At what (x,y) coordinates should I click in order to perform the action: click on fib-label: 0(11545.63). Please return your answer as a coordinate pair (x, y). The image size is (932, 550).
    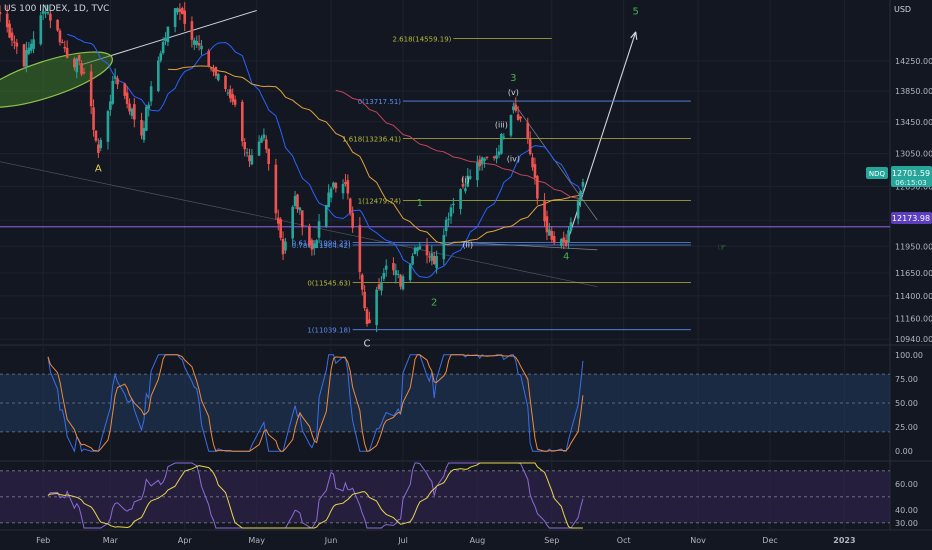
    Looking at the image, I should click on (329, 283).